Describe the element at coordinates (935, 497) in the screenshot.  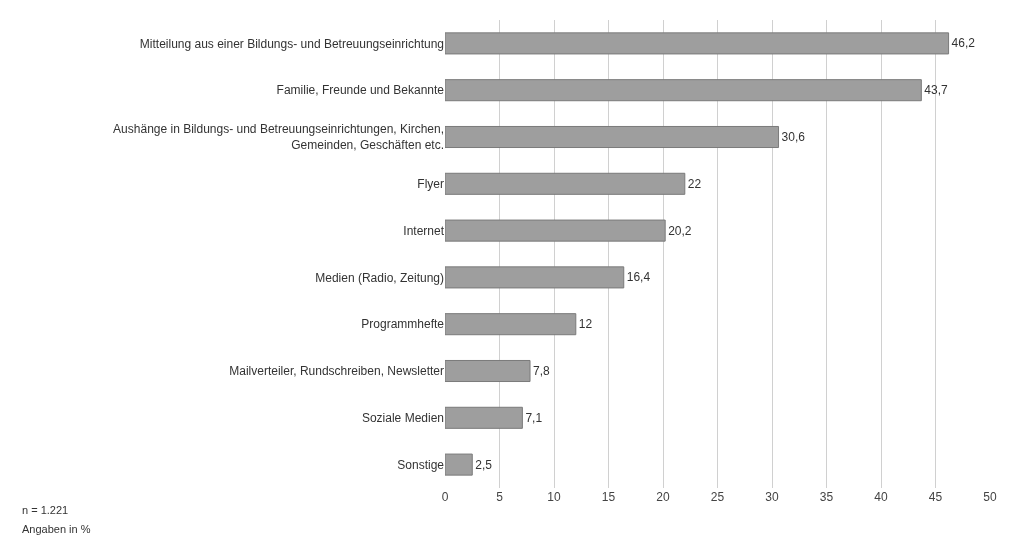
I see `x-tick-label: 45` at that location.